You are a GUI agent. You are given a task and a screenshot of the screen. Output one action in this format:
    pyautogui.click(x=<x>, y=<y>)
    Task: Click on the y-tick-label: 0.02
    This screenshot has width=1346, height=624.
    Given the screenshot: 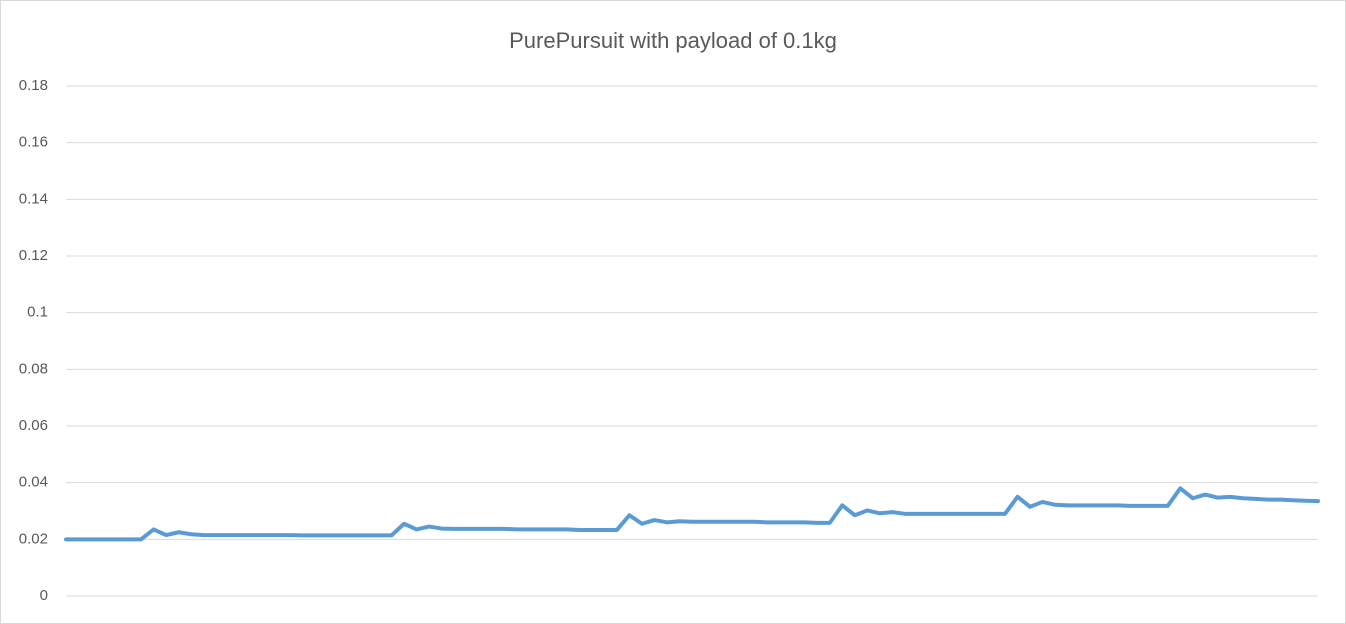 What is the action you would take?
    pyautogui.click(x=33, y=538)
    